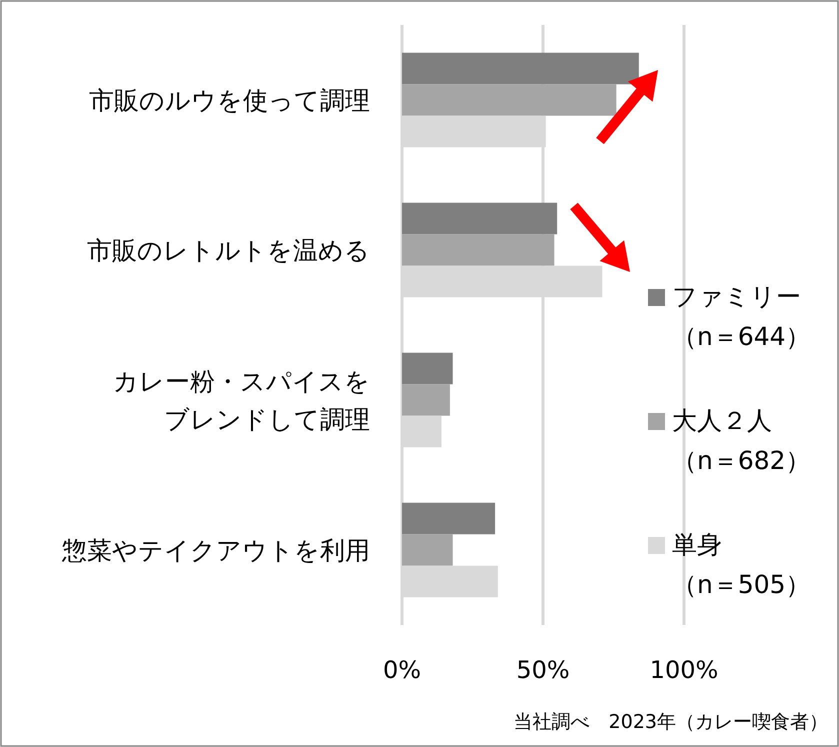 This screenshot has height=747, width=839. What do you see at coordinates (741, 564) in the screenshot?
I see `legend-label: 単身（n＝505）` at bounding box center [741, 564].